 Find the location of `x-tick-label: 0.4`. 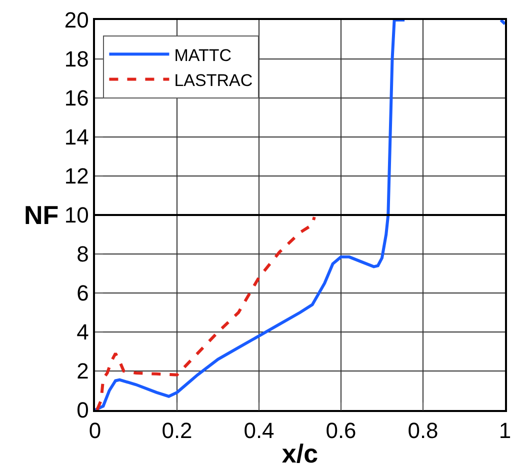

x-tick-label: 0.4 is located at coordinates (259, 431).